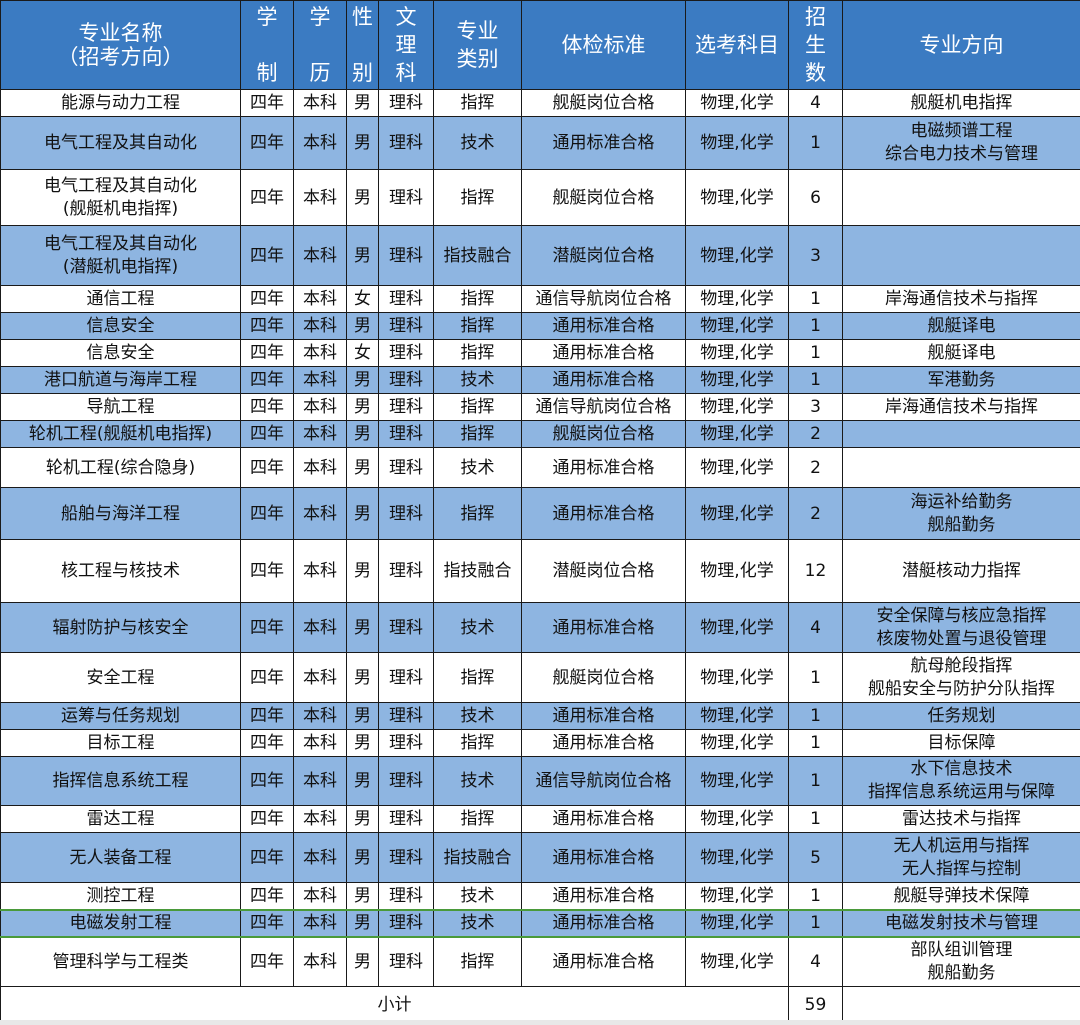 Image resolution: width=1080 pixels, height=1025 pixels. What do you see at coordinates (961, 326) in the screenshot?
I see `direction-cell: 舰艇译电` at bounding box center [961, 326].